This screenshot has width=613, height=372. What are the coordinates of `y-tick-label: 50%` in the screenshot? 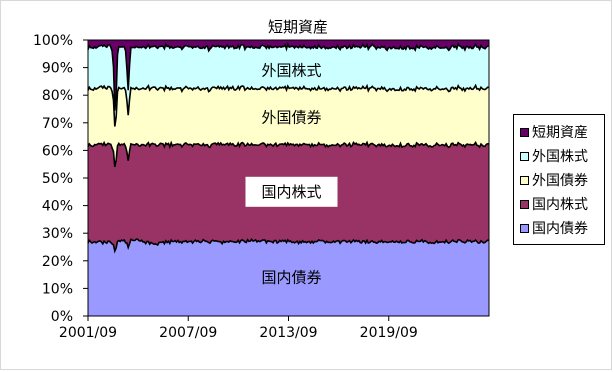 It's located at (57, 179).